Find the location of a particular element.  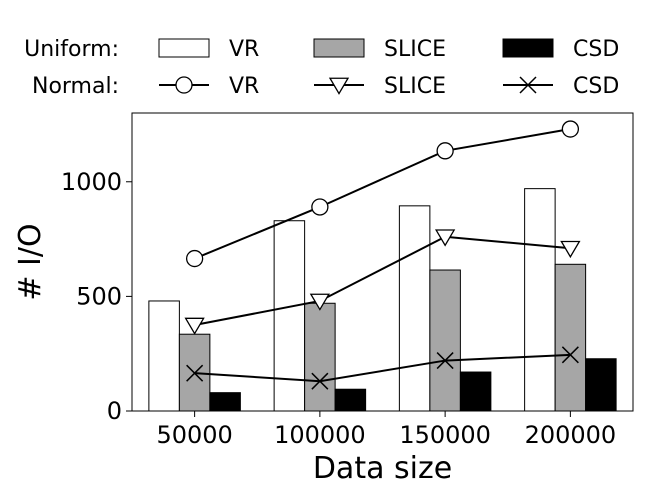

y-tick-label: 0 is located at coordinates (114, 411).